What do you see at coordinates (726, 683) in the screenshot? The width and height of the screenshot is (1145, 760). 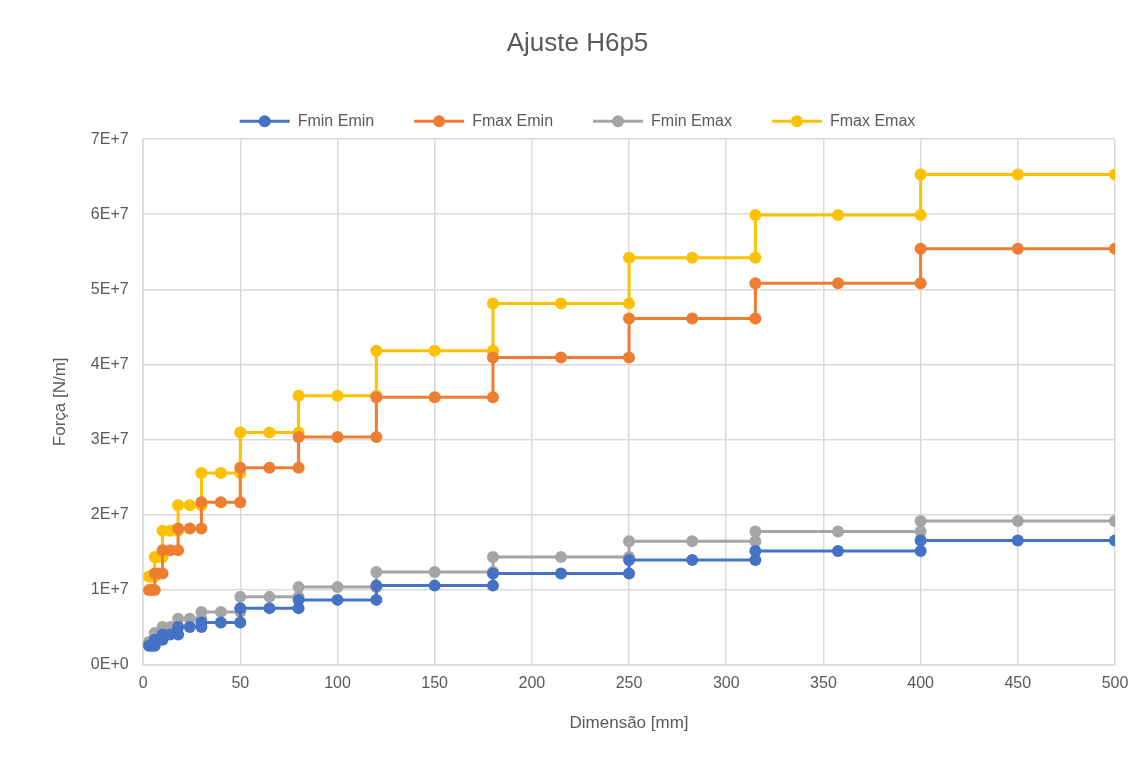 I see `x-tick-label: 300` at bounding box center [726, 683].